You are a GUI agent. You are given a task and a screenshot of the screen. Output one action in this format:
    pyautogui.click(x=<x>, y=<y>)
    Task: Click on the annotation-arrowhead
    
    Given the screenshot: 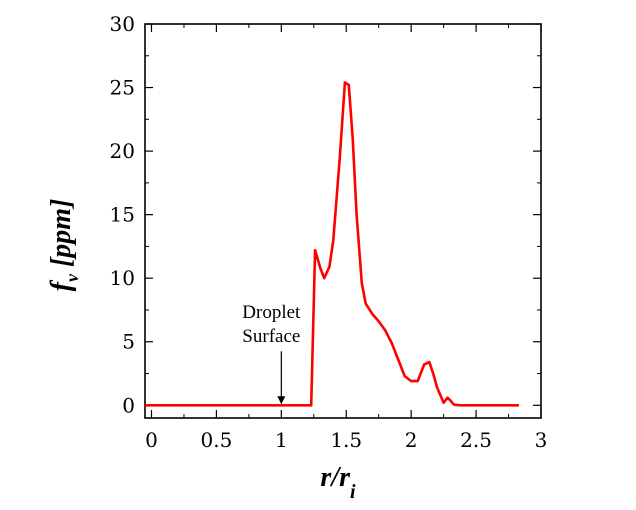 What is the action you would take?
    pyautogui.click(x=281, y=400)
    